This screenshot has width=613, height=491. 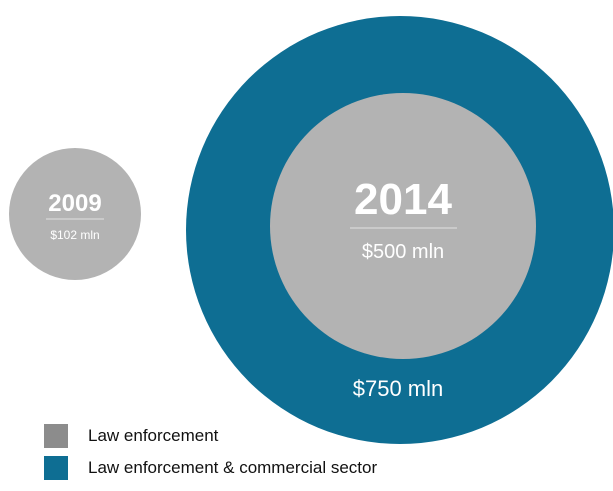 What do you see at coordinates (74, 235) in the screenshot?
I see `bubble-2009-value-label: $102 mln` at bounding box center [74, 235].